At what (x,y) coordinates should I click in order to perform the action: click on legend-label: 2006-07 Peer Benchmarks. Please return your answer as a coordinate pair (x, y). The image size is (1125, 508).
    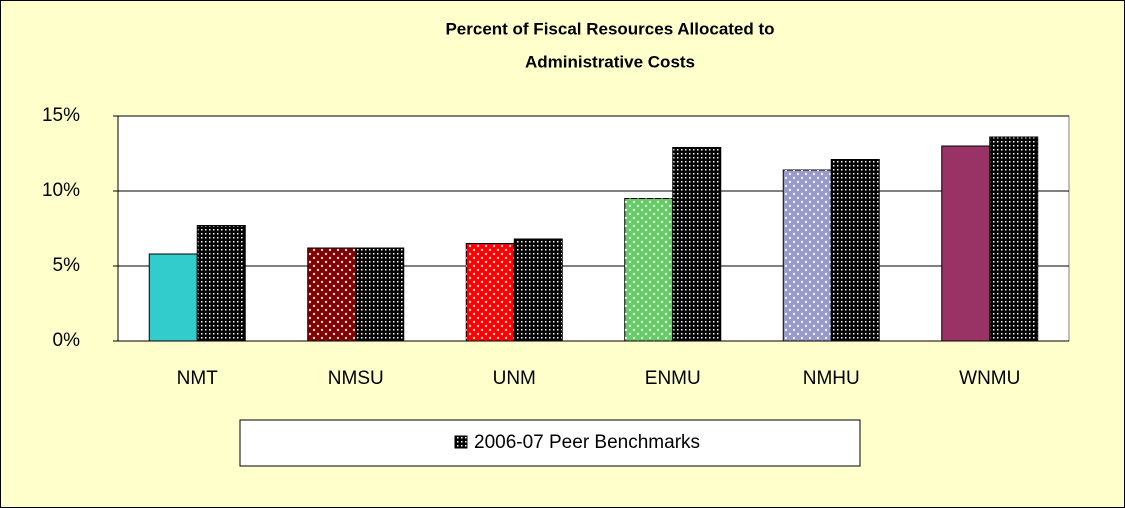
    Looking at the image, I should click on (587, 442).